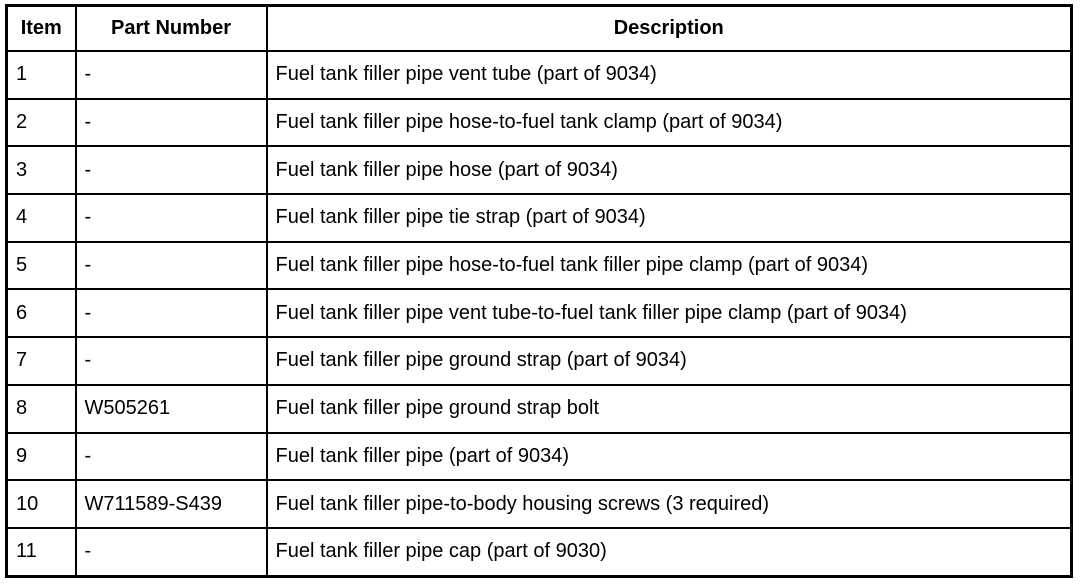  What do you see at coordinates (41, 265) in the screenshot?
I see `item-cell: 5` at bounding box center [41, 265].